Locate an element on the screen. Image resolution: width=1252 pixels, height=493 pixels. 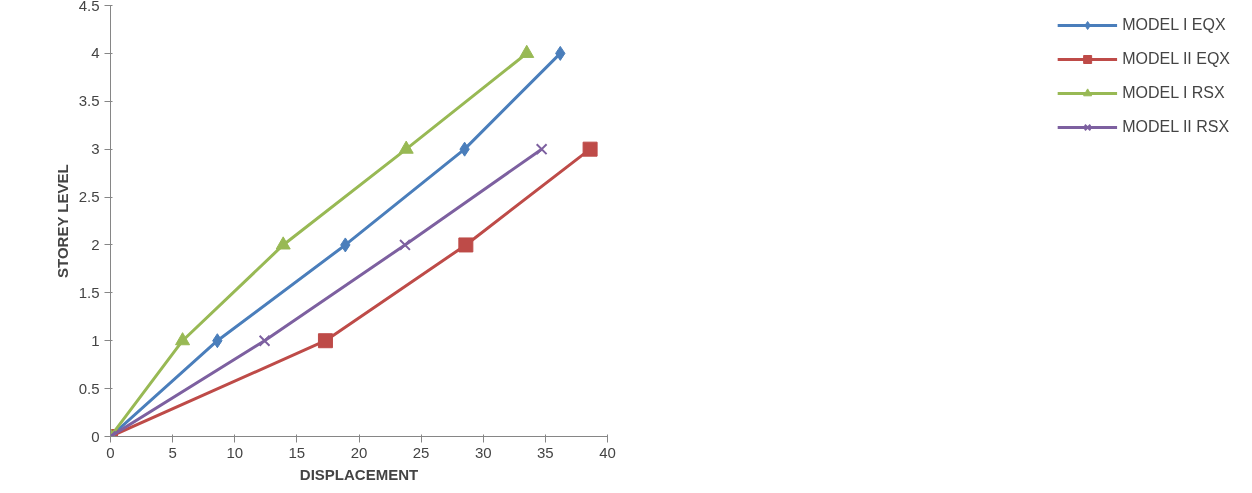
y-tick-label: 3 is located at coordinates (95, 149).